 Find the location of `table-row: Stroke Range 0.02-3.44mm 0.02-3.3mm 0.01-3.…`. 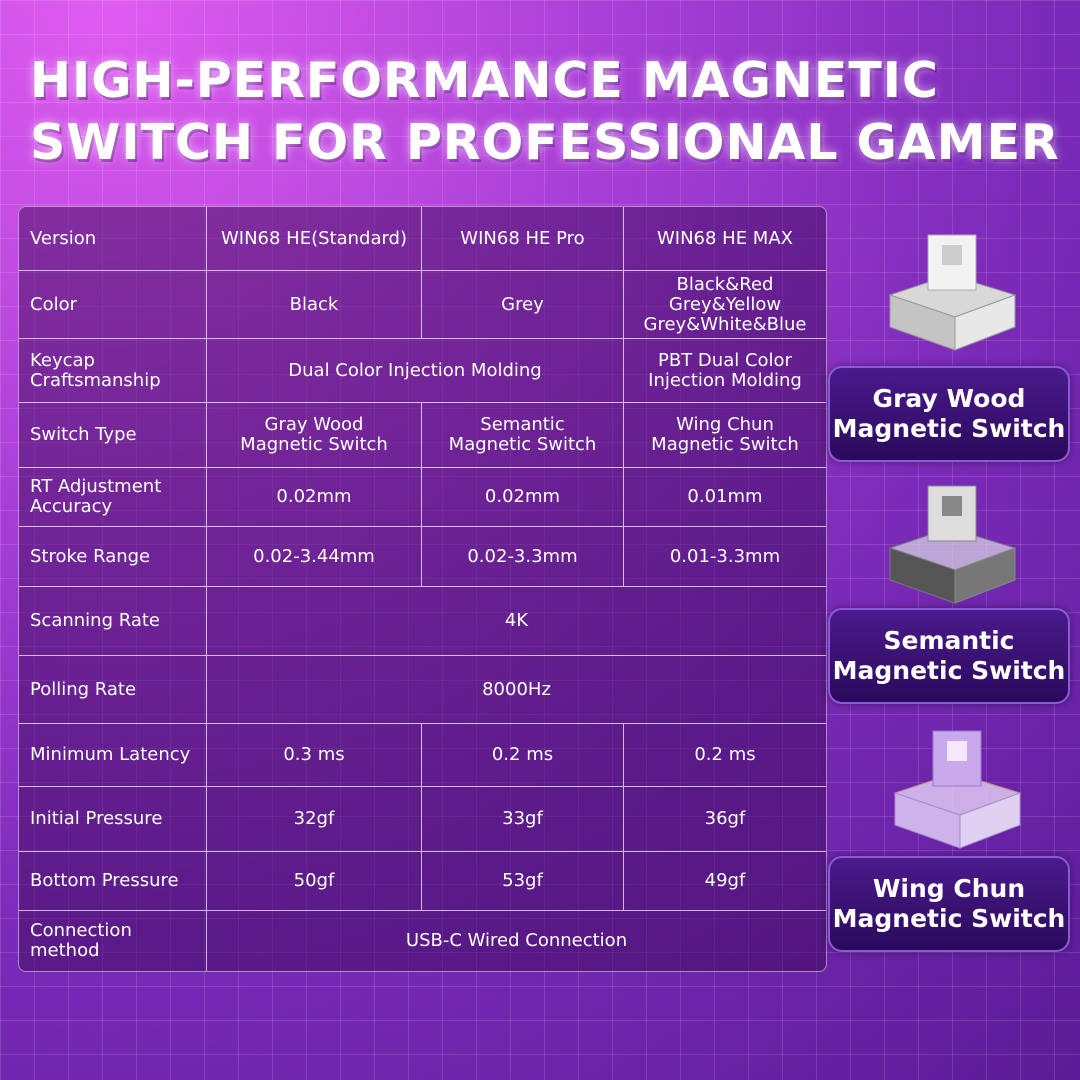

table-row: Stroke Range 0.02-3.44mm 0.02-3.3mm 0.01-3.… is located at coordinates (422, 557).